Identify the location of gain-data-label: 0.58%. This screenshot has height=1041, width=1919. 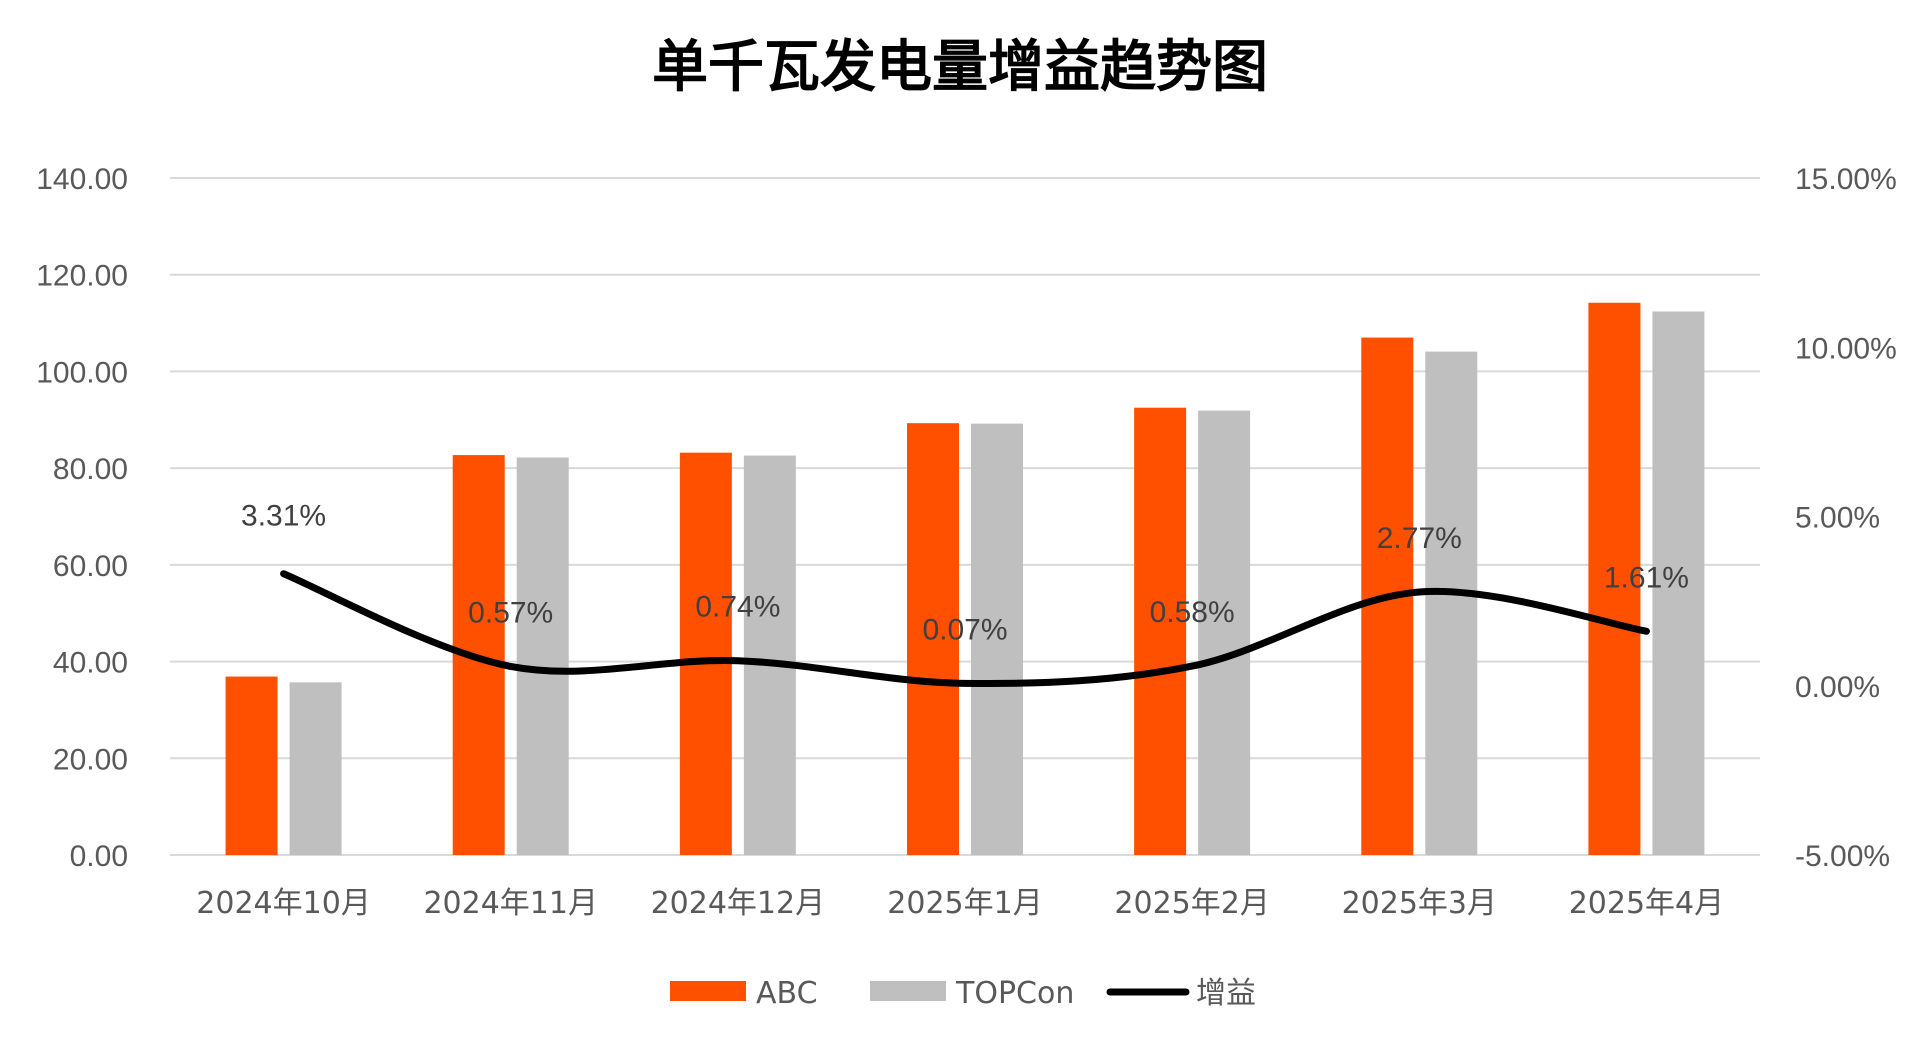
(1192, 612).